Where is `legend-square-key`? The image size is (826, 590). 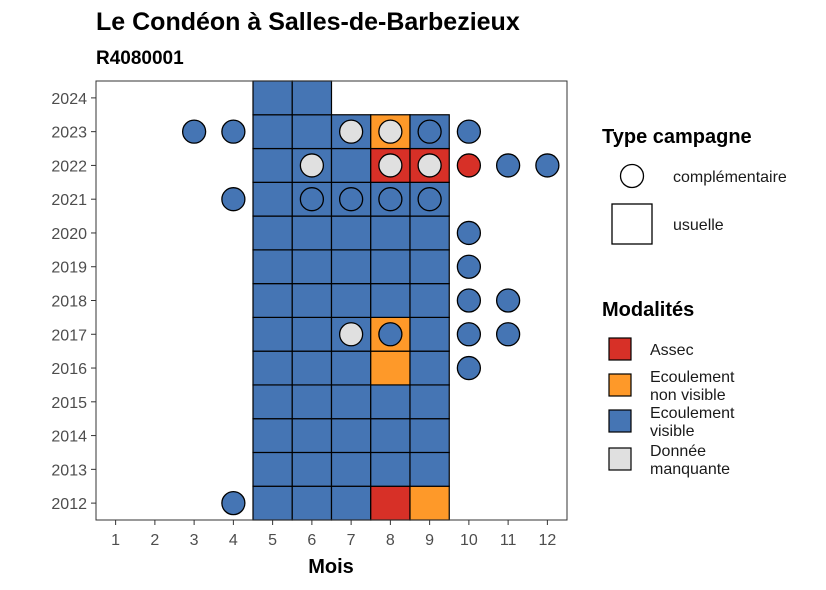
legend-square-key is located at coordinates (632, 224).